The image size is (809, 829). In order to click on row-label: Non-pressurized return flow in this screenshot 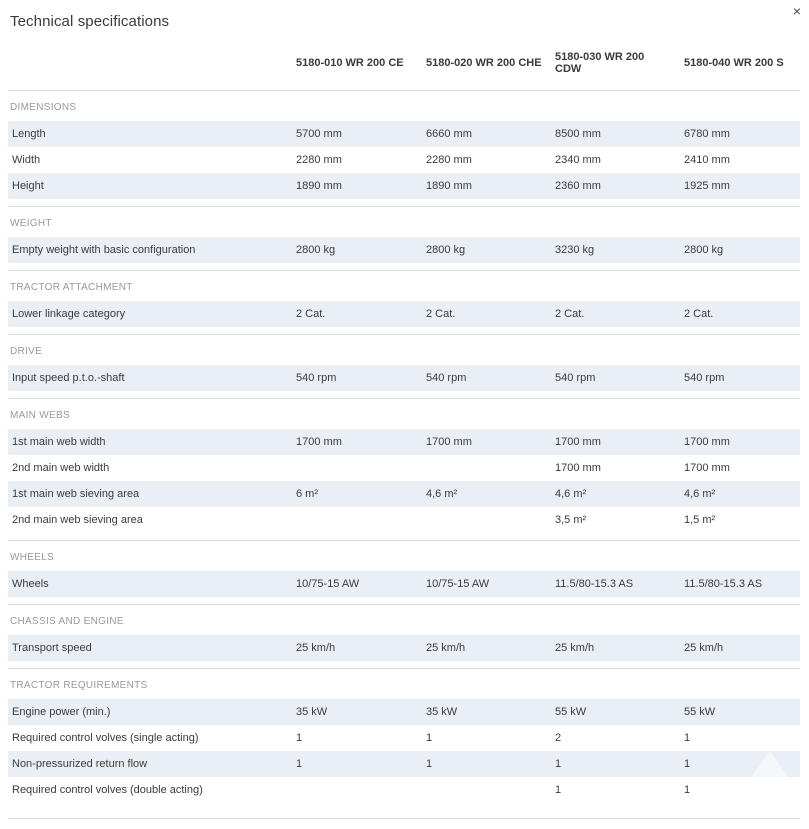, I will do `click(80, 764)`.